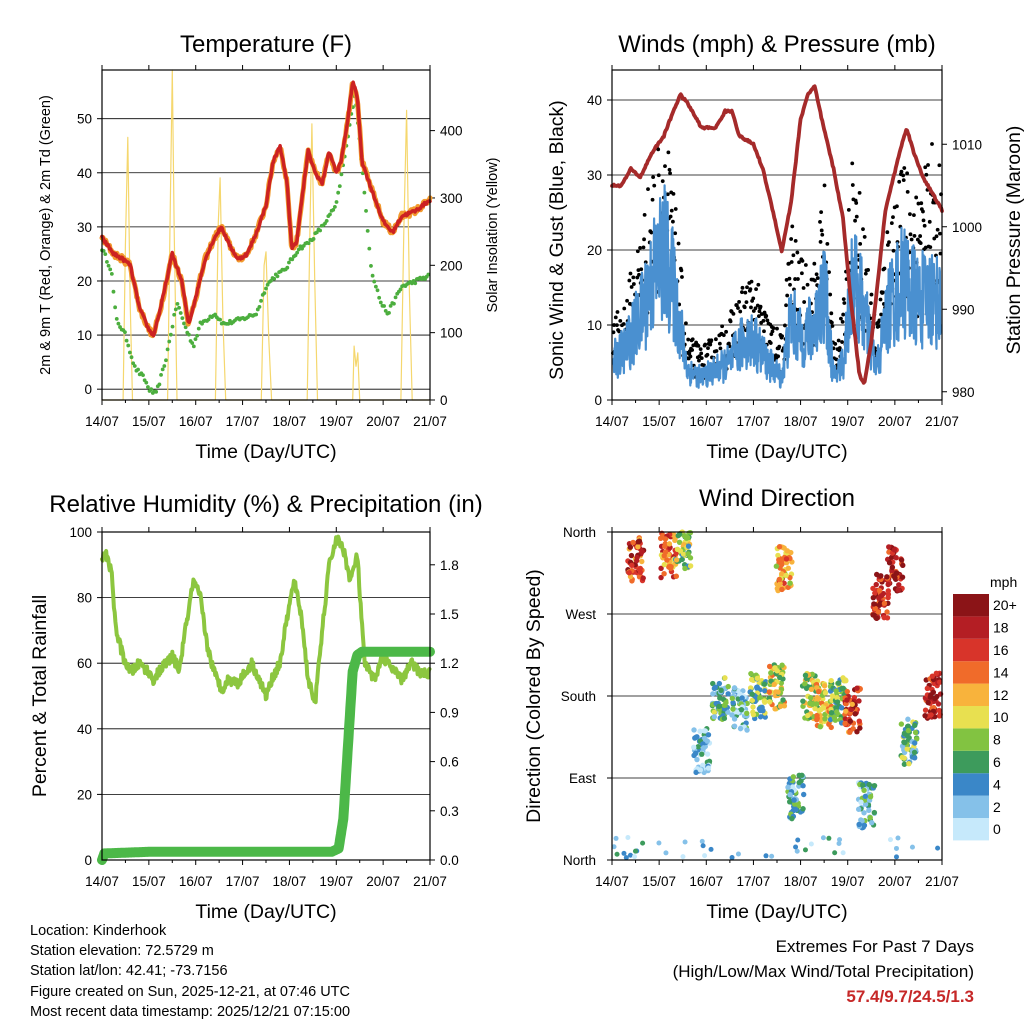 The height and width of the screenshot is (1024, 1024). I want to click on x-tick-label: 18/07, so click(801, 881).